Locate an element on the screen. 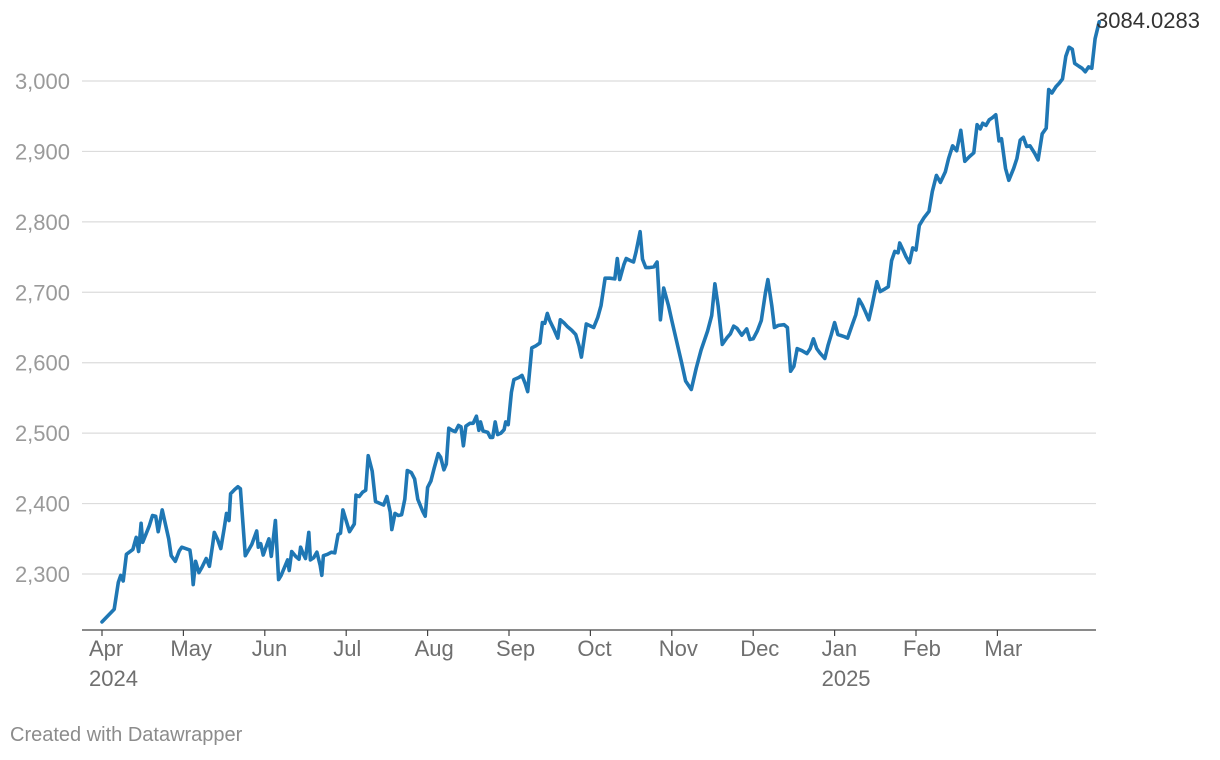  x-tick-label: Feb is located at coordinates (922, 648).